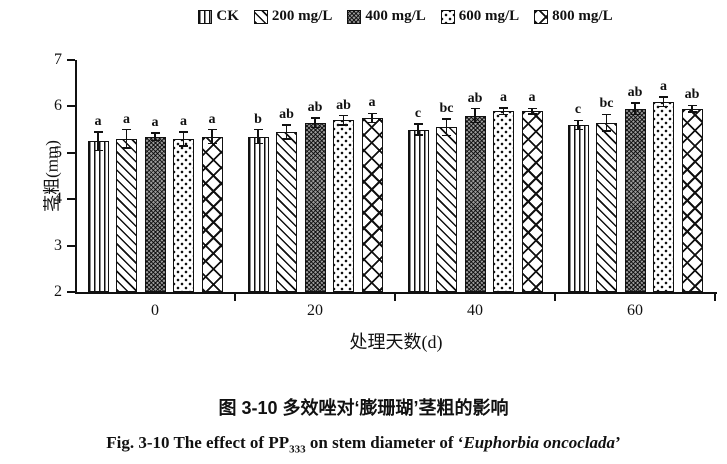  I want to click on legend: CK 200 mg/L 400 mg/L 600 mg/L 800 mg/L, so click(384, 16).